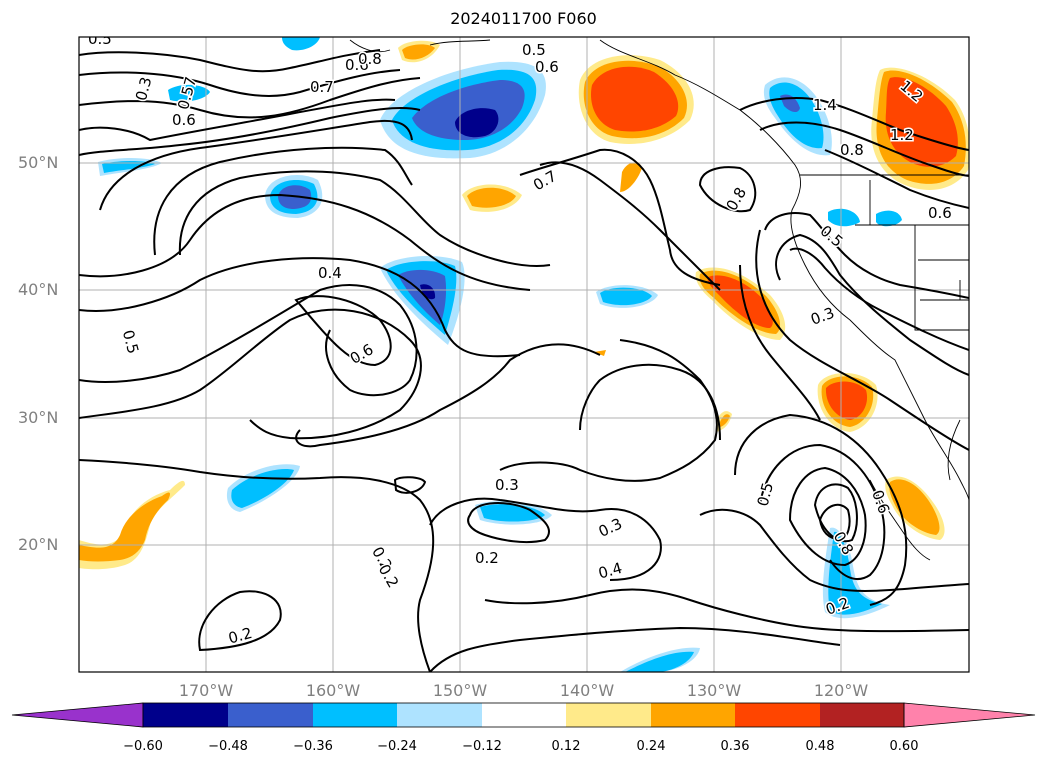 Image resolution: width=1047 pixels, height=765 pixels. What do you see at coordinates (587, 690) in the screenshot?
I see `lon-label-140w: 140°W` at bounding box center [587, 690].